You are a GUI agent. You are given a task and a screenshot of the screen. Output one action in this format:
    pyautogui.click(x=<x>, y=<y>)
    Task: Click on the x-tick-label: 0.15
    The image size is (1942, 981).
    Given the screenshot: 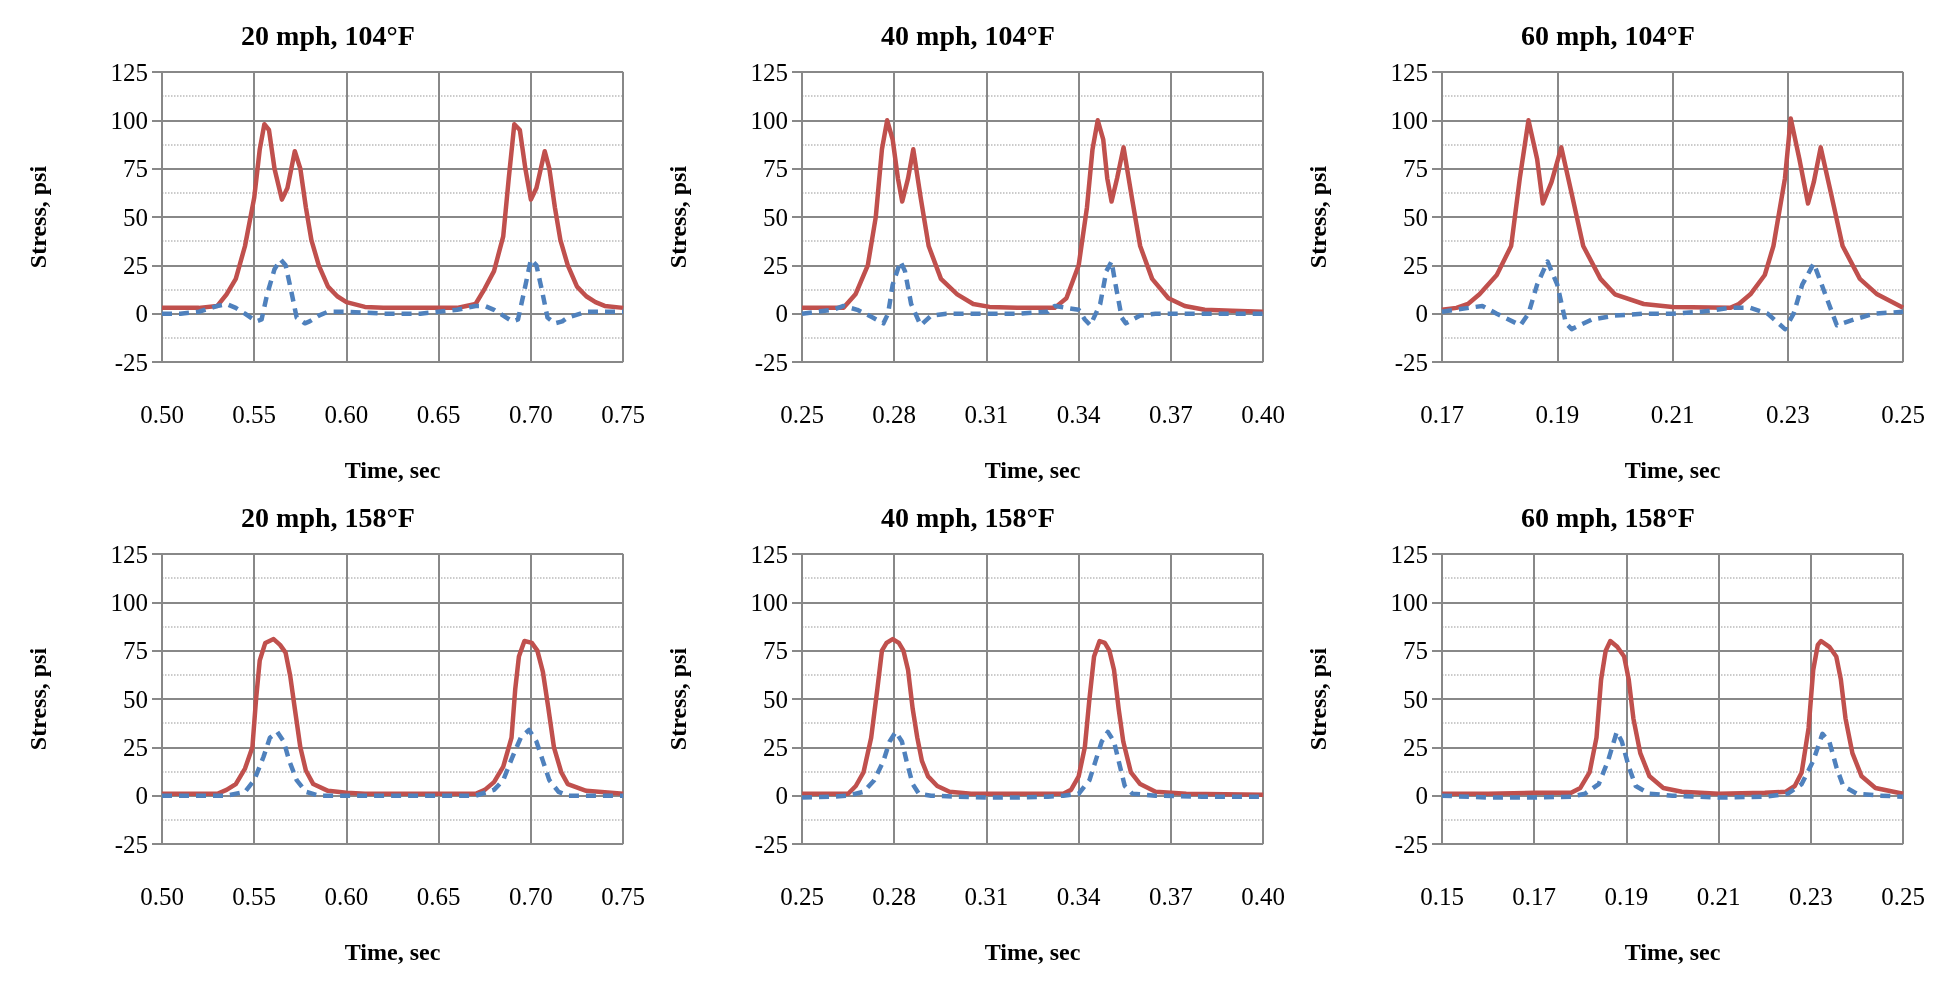 What is the action you would take?
    pyautogui.click(x=1442, y=896)
    